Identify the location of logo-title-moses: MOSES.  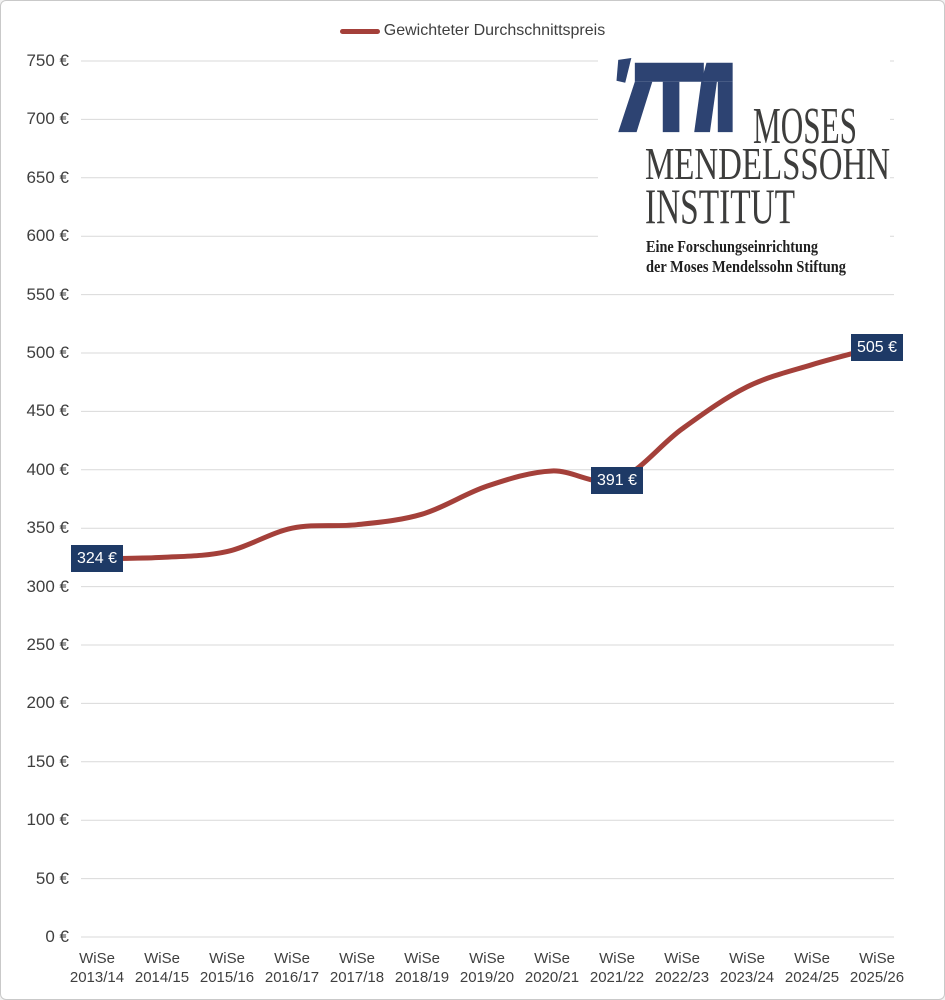
(805, 126).